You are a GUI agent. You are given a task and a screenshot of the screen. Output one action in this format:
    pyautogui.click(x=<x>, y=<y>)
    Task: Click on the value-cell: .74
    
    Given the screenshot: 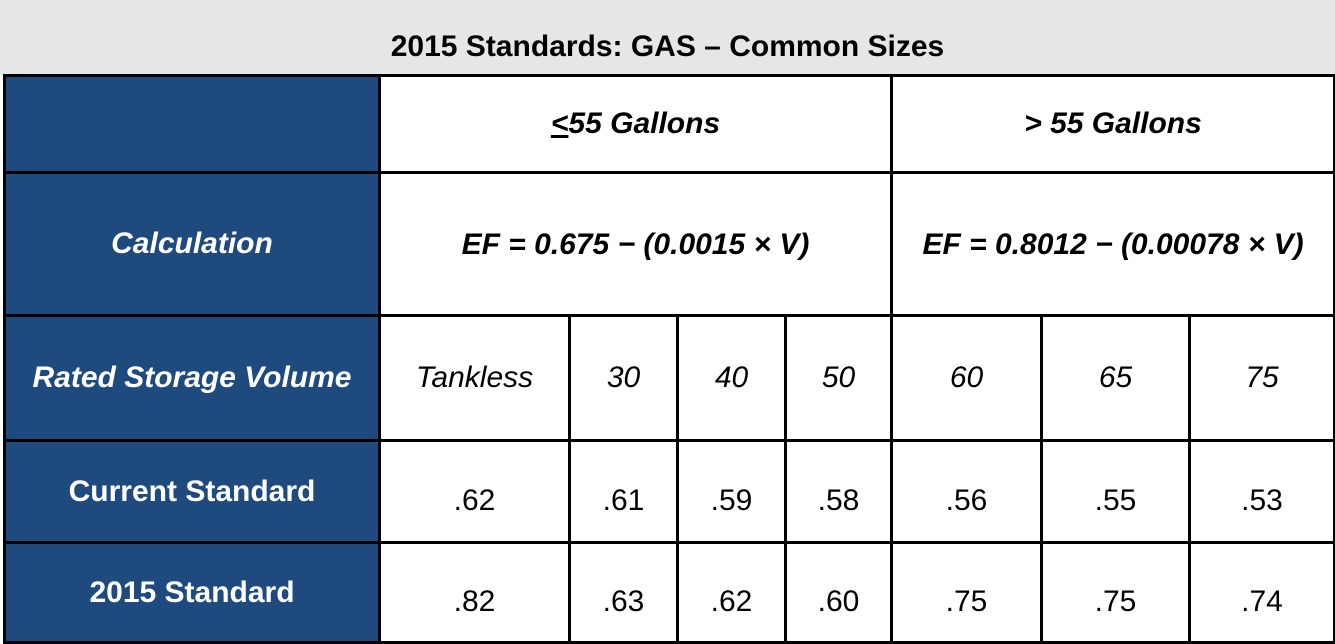 What is the action you would take?
    pyautogui.click(x=1261, y=592)
    